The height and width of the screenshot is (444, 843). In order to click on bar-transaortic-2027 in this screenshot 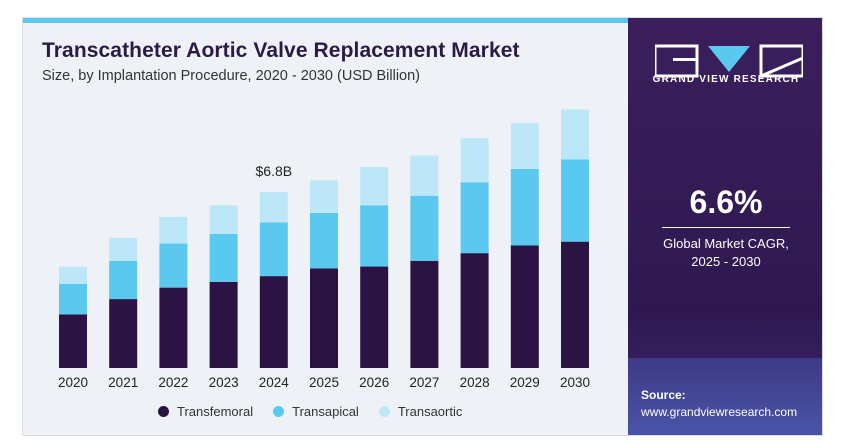, I will do `click(424, 175)`.